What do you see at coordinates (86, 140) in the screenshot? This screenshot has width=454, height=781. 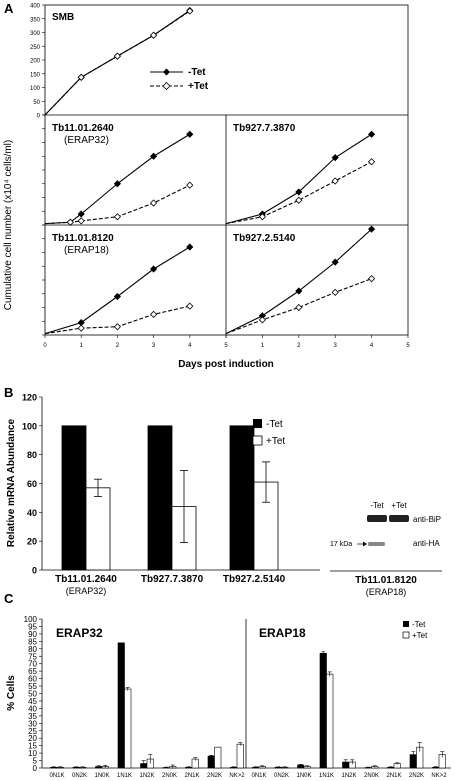 I see `subplot-subtitle: (ERAP32)` at bounding box center [86, 140].